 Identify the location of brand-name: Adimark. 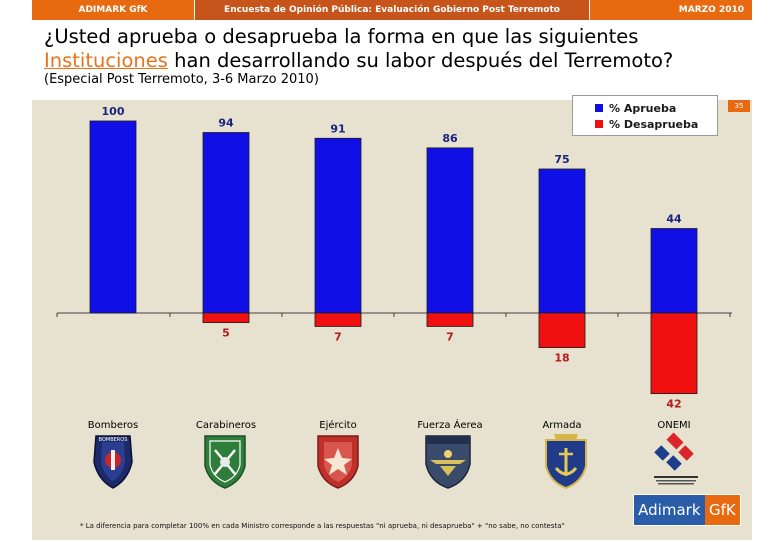
(669, 510).